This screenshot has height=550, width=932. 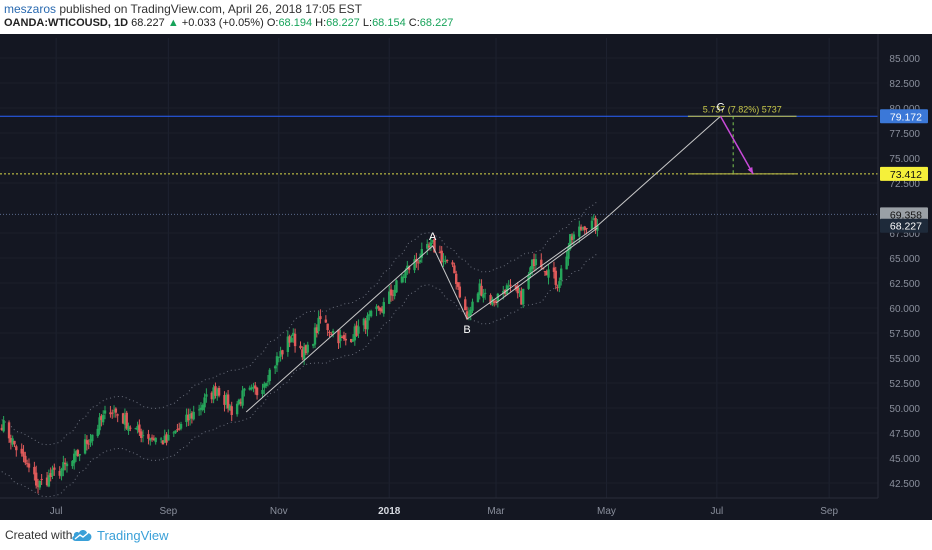 I want to click on projection-label: 5.737 (7.82%) 5737, so click(x=742, y=109).